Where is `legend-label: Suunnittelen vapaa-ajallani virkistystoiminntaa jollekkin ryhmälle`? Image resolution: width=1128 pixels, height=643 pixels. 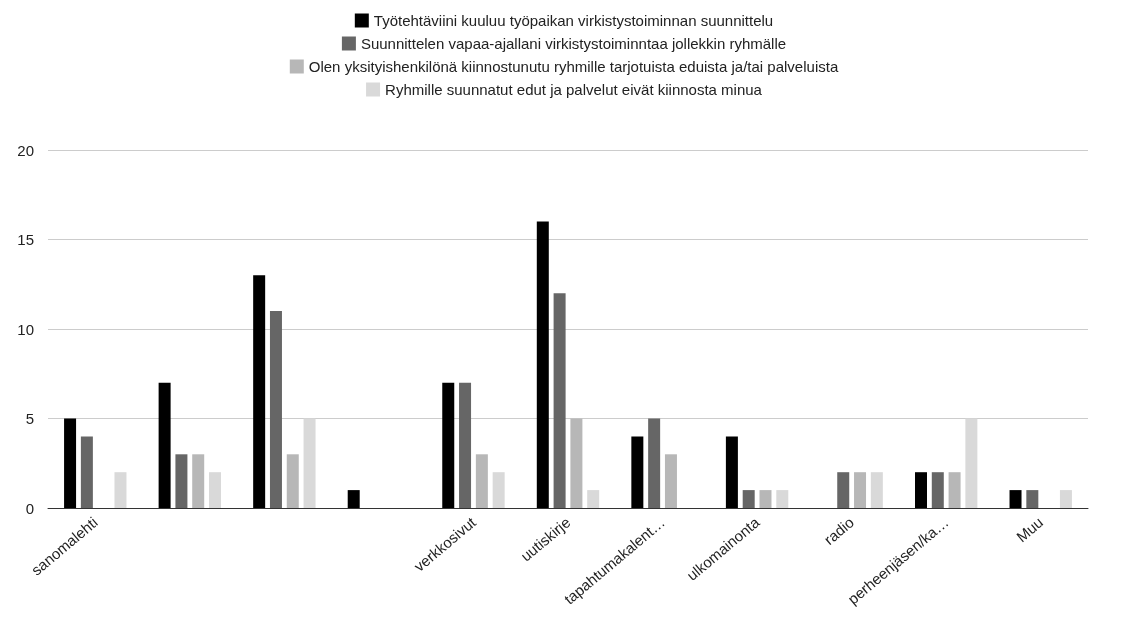 legend-label: Suunnittelen vapaa-ajallani virkistystoiminntaa jollekkin ryhmälle is located at coordinates (573, 43).